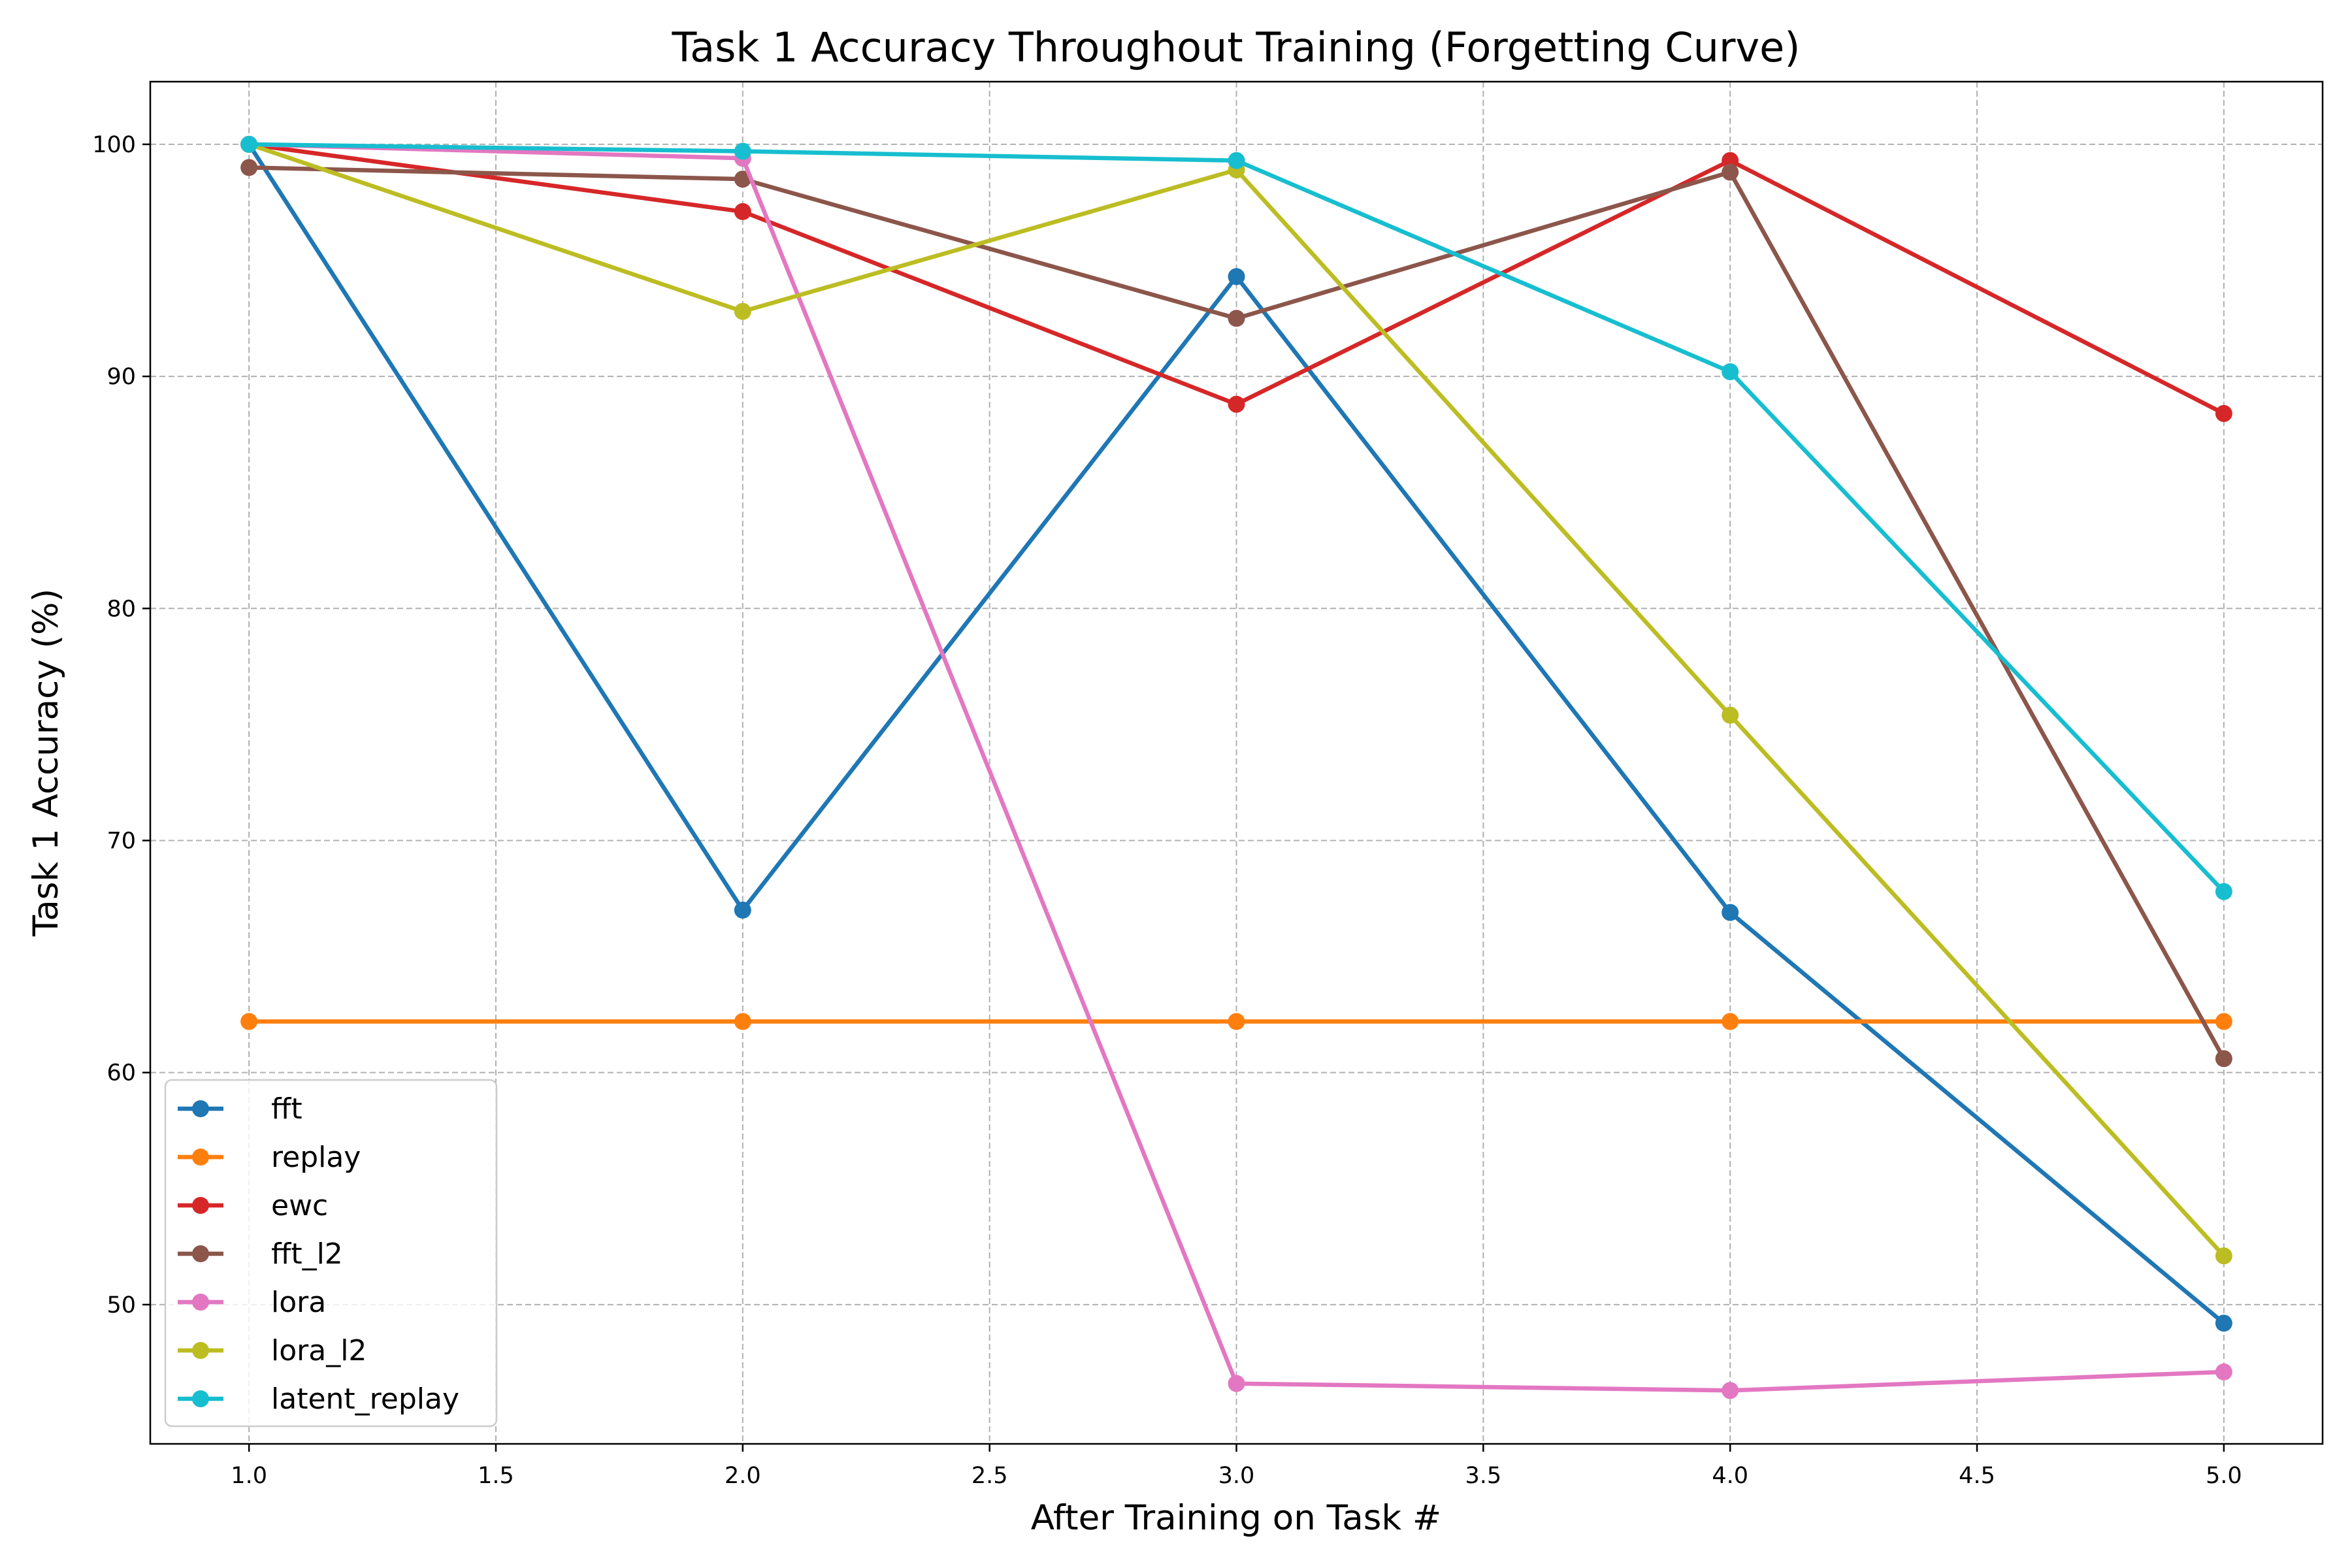 The width and height of the screenshot is (2352, 1568). What do you see at coordinates (121, 1305) in the screenshot?
I see `y-tick-label: 50` at bounding box center [121, 1305].